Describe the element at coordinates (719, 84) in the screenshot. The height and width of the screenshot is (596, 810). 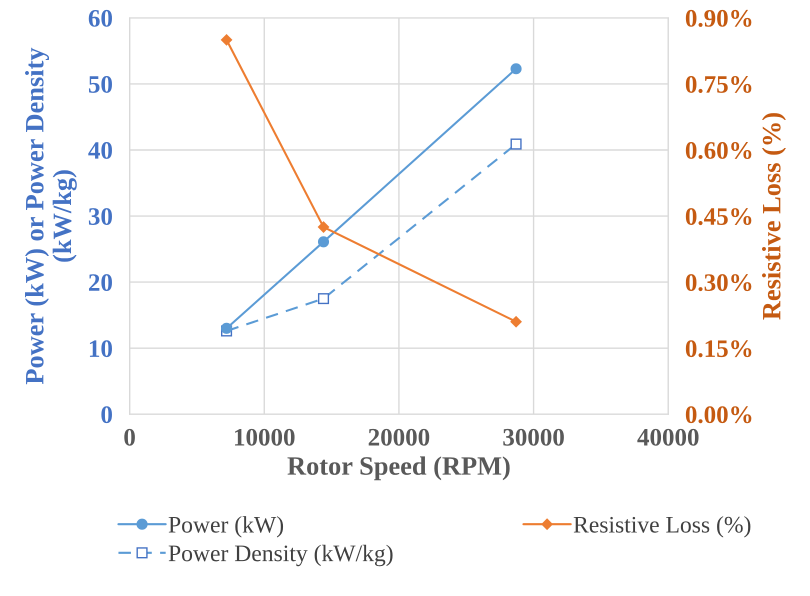
I see `y2-tick-label: 0.75%` at that location.